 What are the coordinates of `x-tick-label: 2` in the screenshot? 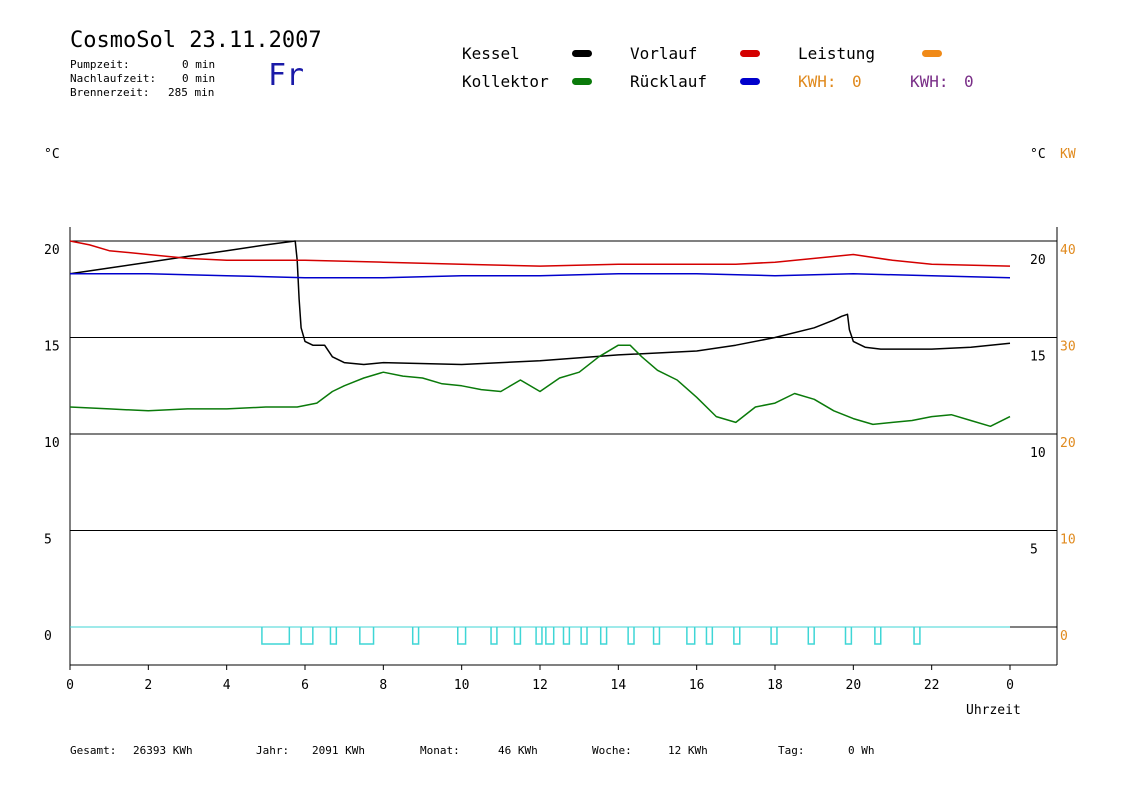 It's located at (148, 685).